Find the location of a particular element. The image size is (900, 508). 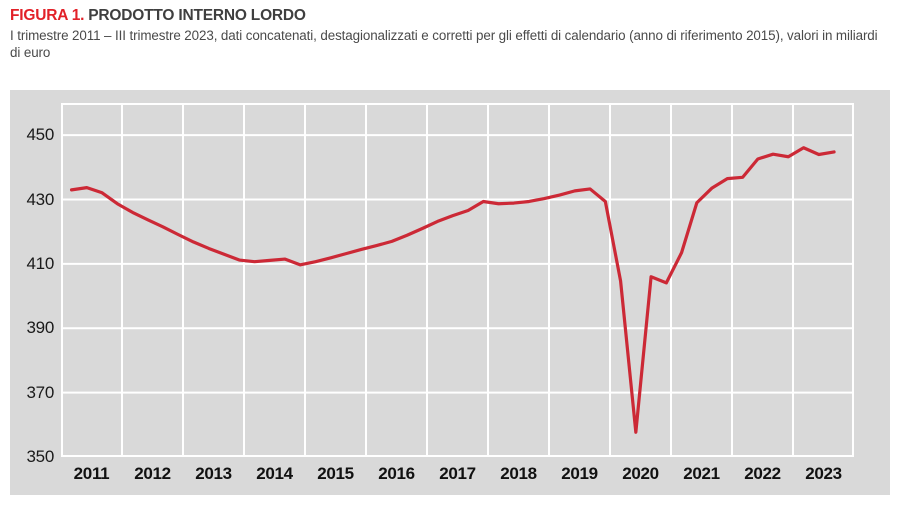

x-tick-label: 2014 is located at coordinates (274, 473).